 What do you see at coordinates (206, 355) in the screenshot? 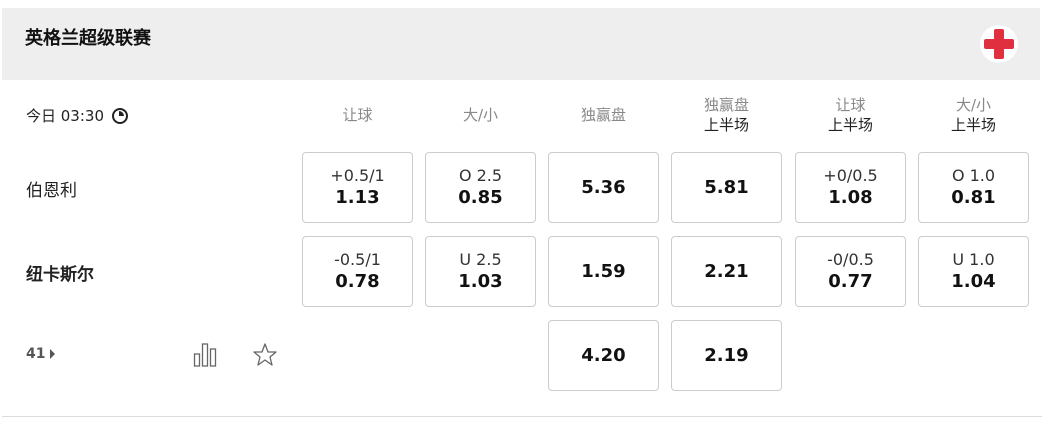
I see `stats-icon` at bounding box center [206, 355].